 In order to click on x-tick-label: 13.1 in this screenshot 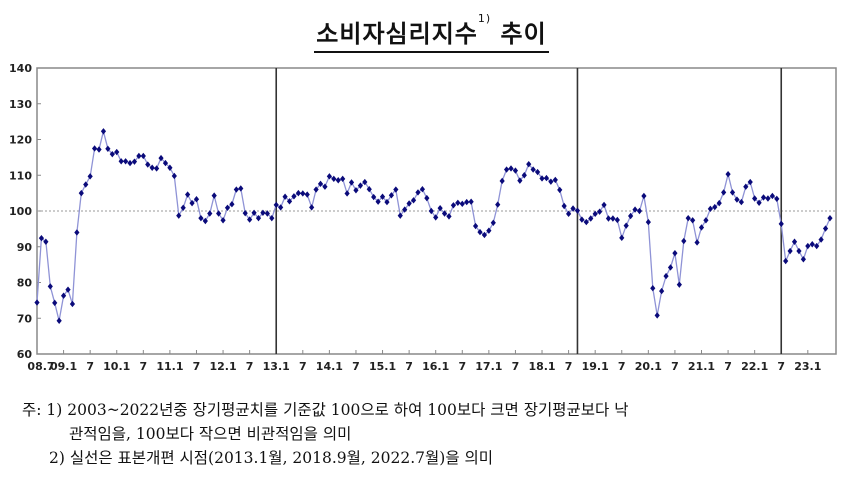, I will do `click(276, 366)`.